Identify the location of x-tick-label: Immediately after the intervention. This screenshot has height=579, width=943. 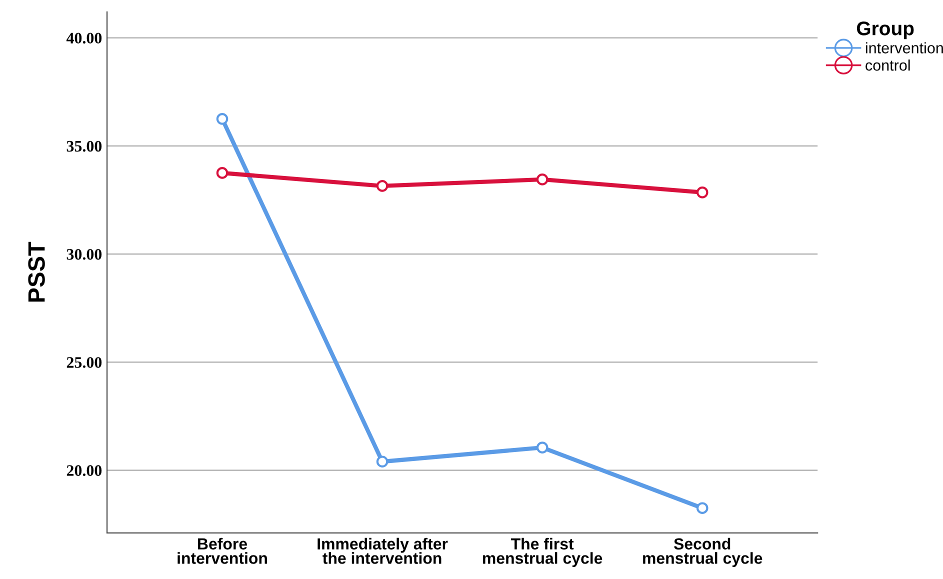
(383, 551).